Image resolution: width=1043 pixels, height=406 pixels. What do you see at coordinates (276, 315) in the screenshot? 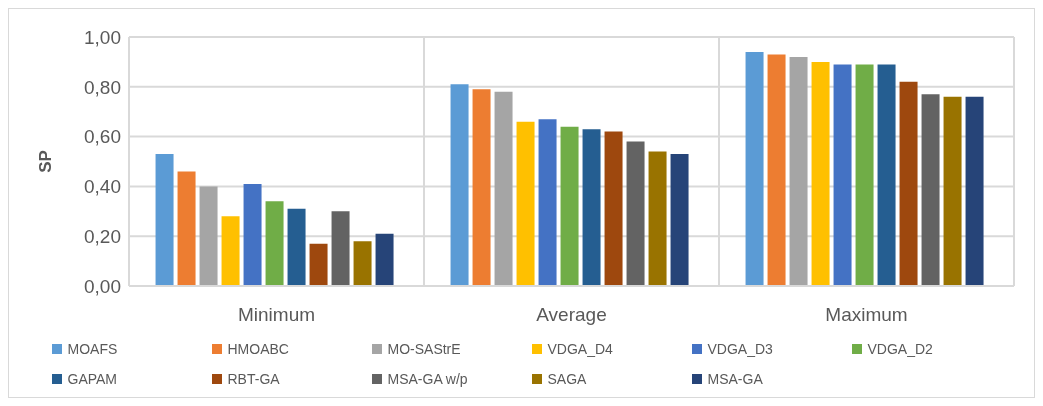
I see `x-tick-label: Minimum` at bounding box center [276, 315].